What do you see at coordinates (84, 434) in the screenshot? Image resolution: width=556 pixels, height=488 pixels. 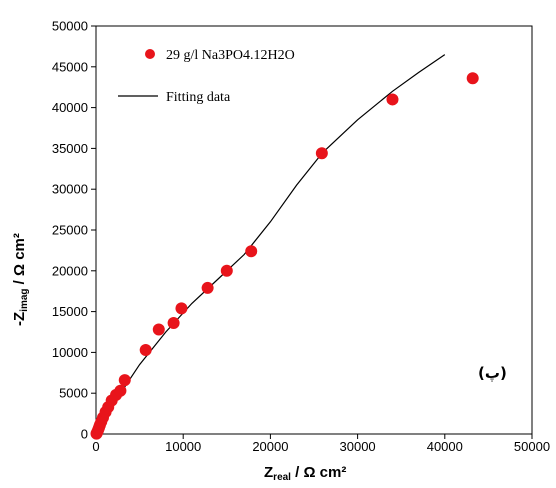 I see `y-tick-label: 0` at bounding box center [84, 434].